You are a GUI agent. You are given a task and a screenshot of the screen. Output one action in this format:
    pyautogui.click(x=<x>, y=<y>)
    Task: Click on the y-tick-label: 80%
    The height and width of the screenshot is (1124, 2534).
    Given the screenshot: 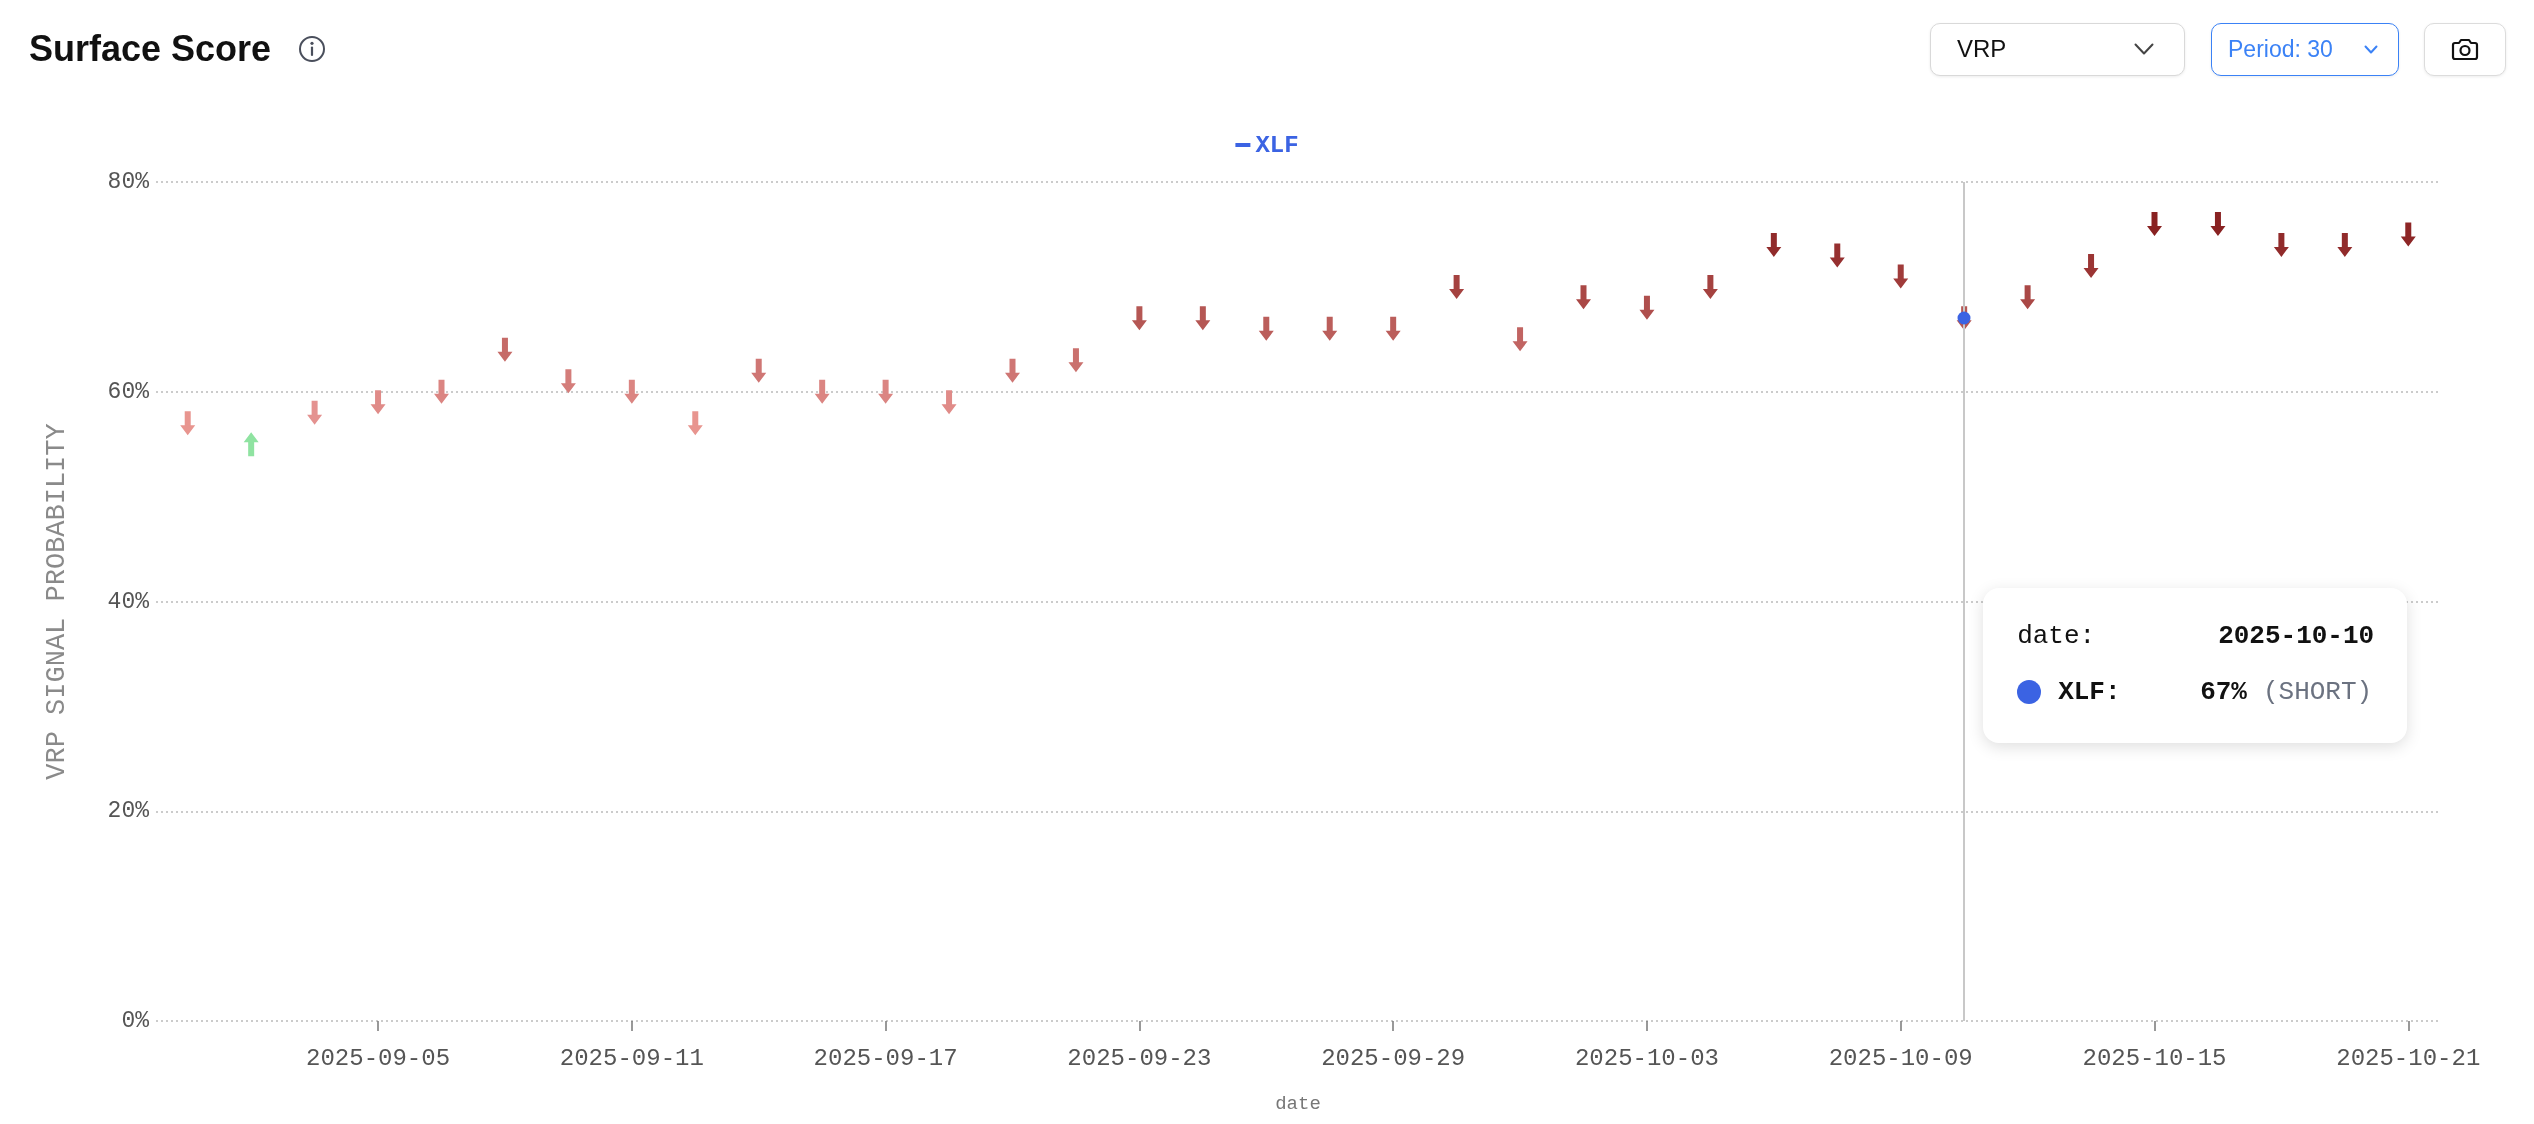 What is the action you would take?
    pyautogui.click(x=128, y=182)
    